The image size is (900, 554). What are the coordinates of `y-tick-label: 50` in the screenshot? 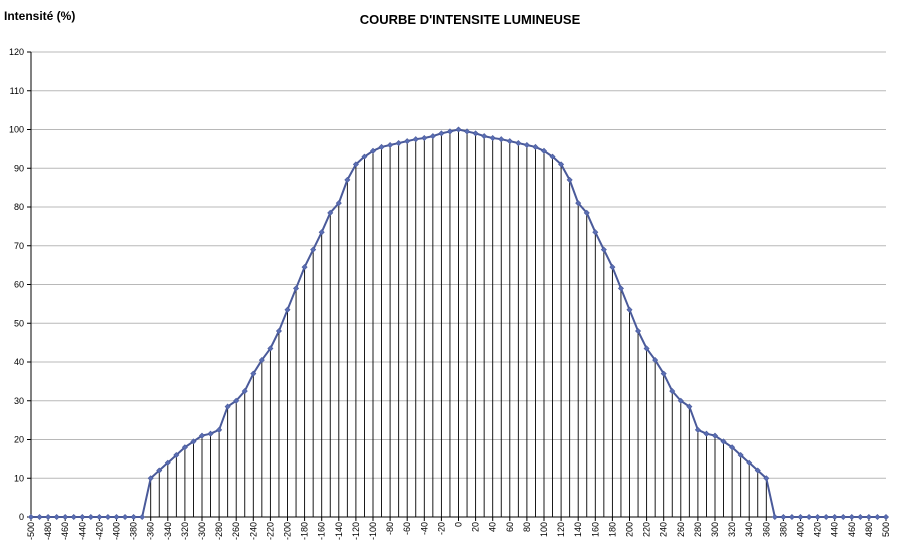 It's located at (19, 323).